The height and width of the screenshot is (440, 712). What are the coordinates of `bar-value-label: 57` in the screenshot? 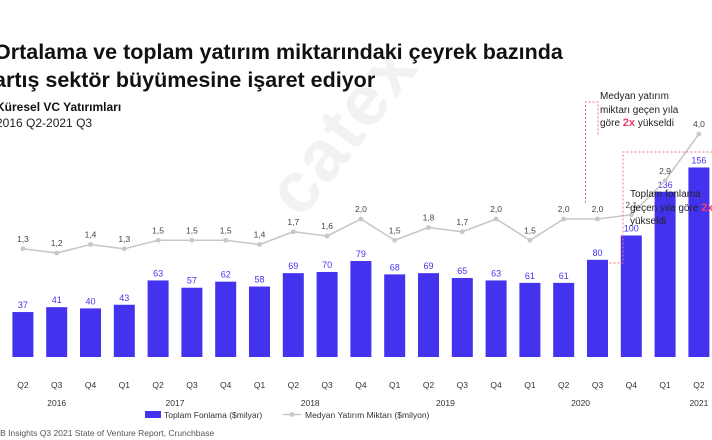 It's located at (192, 281).